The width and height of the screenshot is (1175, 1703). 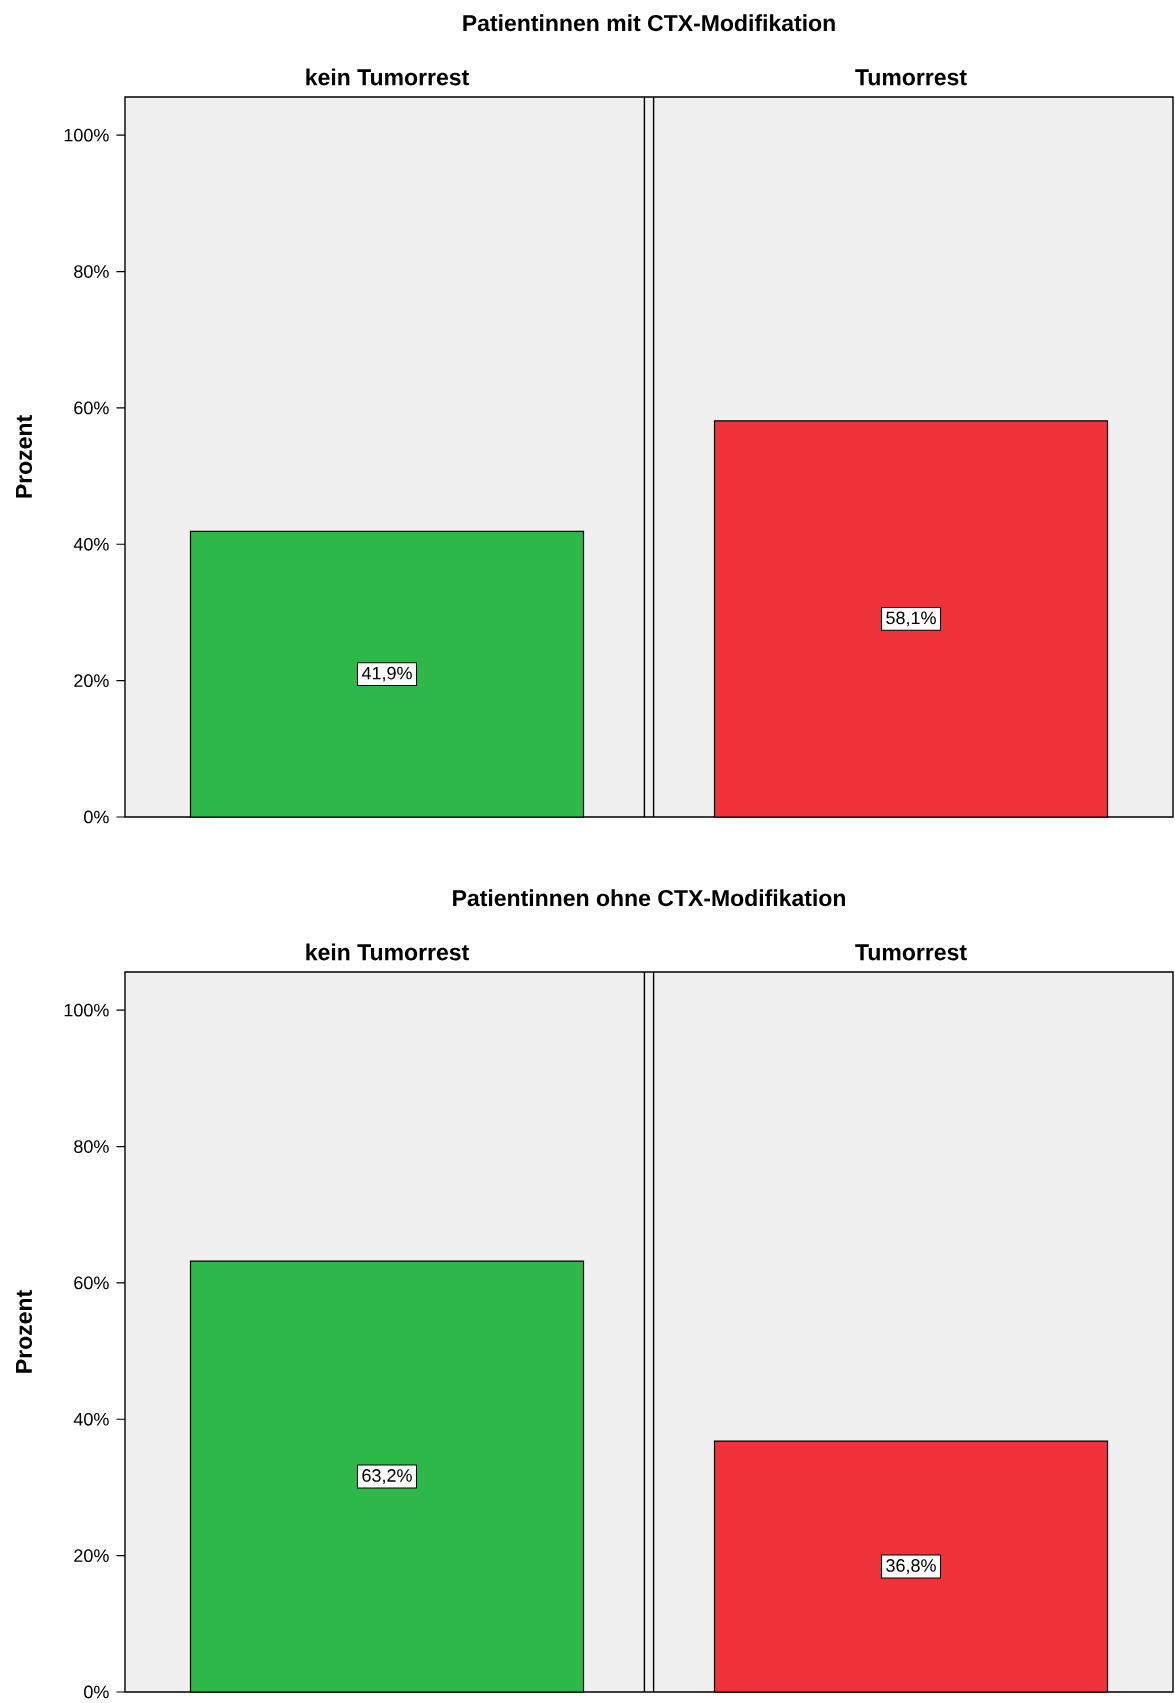 I want to click on chart-title: Patientinnen ohne CTX-Modifikation, so click(x=649, y=898).